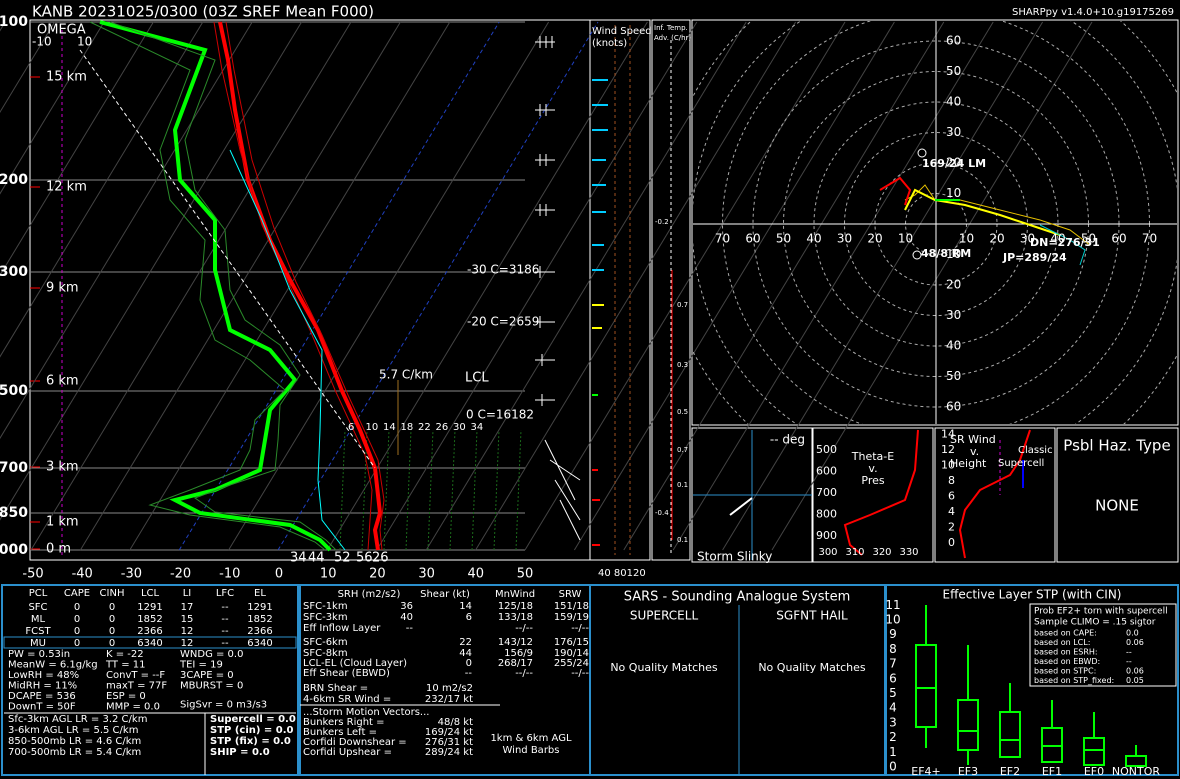 This screenshot has height=779, width=1180. Describe the element at coordinates (1021, 463) in the screenshot. I see `label: Supercell` at that location.